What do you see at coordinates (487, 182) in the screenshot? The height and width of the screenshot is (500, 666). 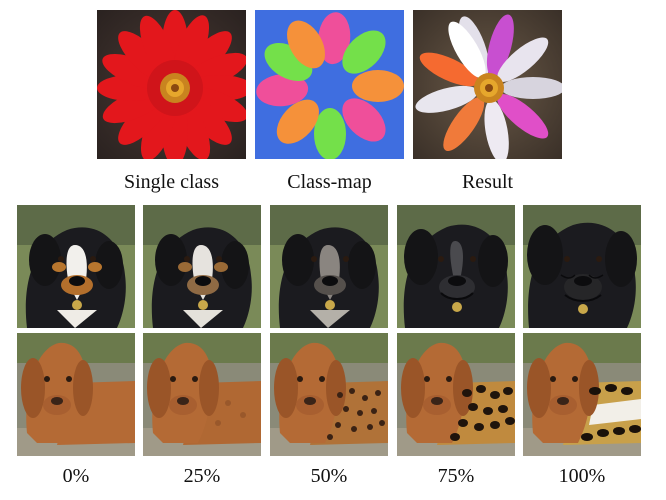 I see `caption-result: Result` at bounding box center [487, 182].